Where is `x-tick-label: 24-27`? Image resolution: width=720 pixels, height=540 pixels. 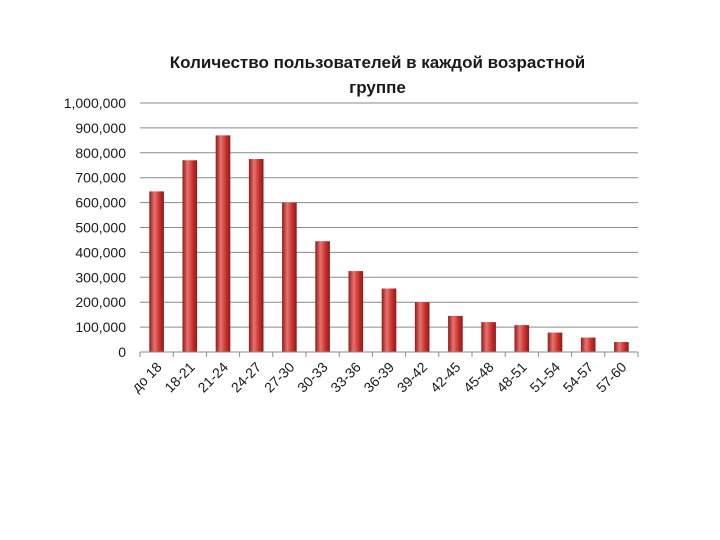 x-tick-label: 24-27 is located at coordinates (246, 377).